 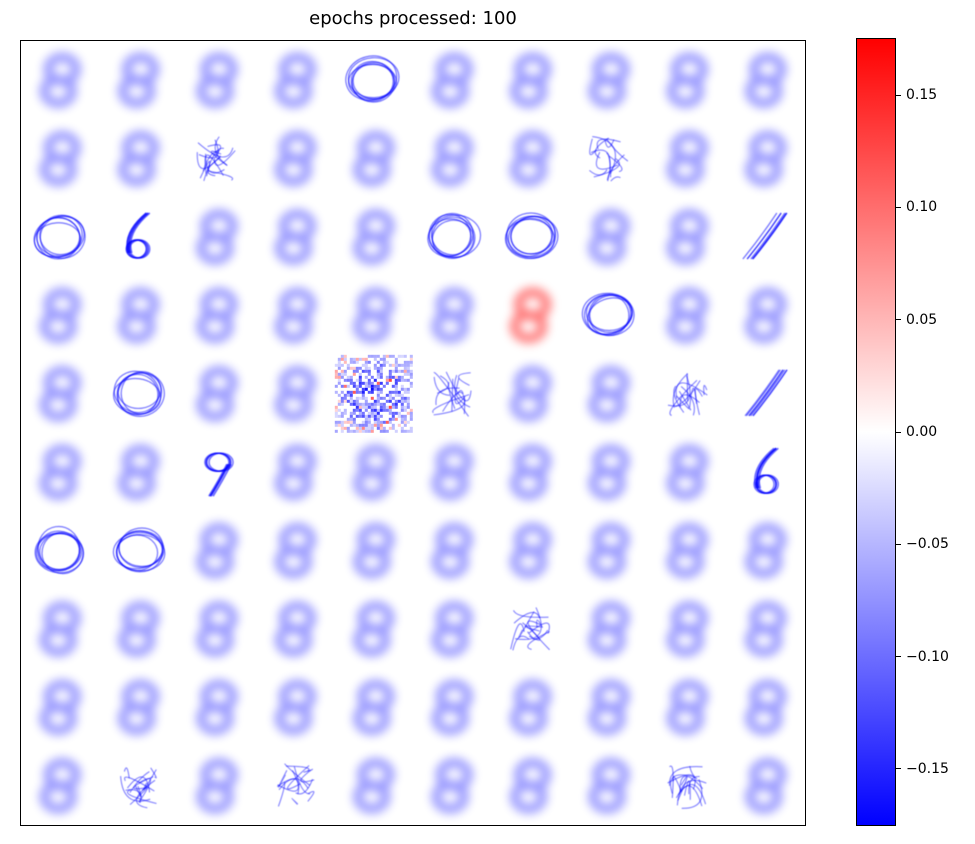 I want to click on weight-cell-r1-c0, so click(x=60, y=159).